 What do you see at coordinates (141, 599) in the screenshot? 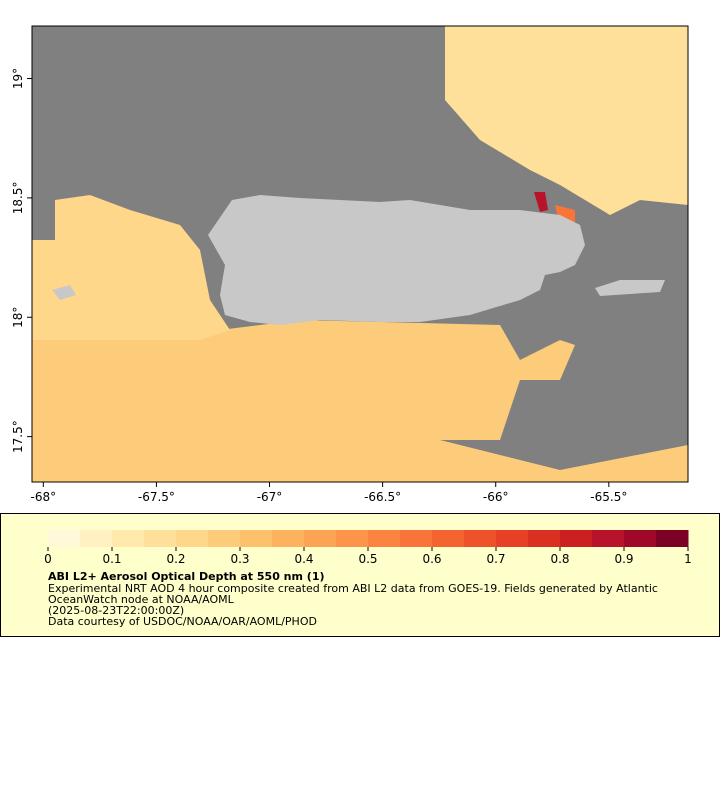
I see `legend-text: OceanWatch node at NOAA/AOML` at bounding box center [141, 599].